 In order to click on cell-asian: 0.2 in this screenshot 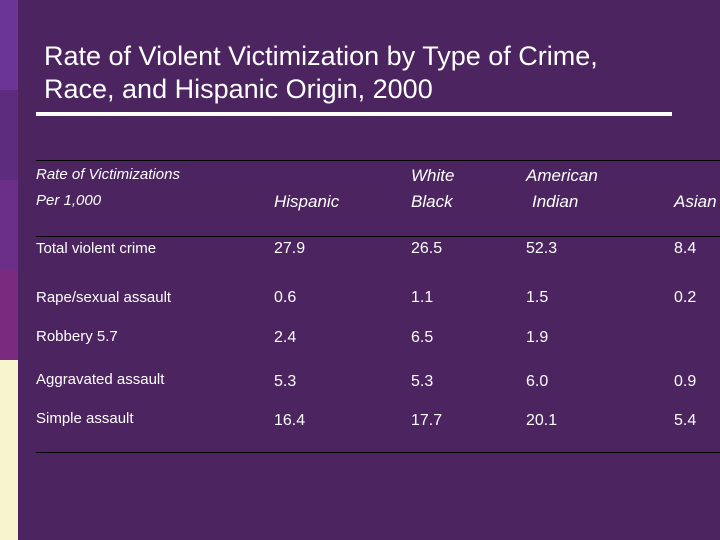, I will do `click(685, 297)`.